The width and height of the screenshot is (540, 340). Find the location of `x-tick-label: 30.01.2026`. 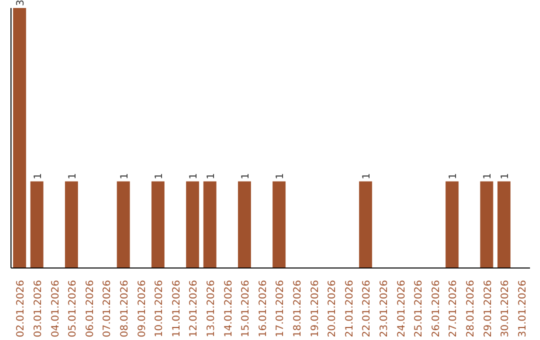

x-tick-label: 30.01.2026 is located at coordinates (506, 309).